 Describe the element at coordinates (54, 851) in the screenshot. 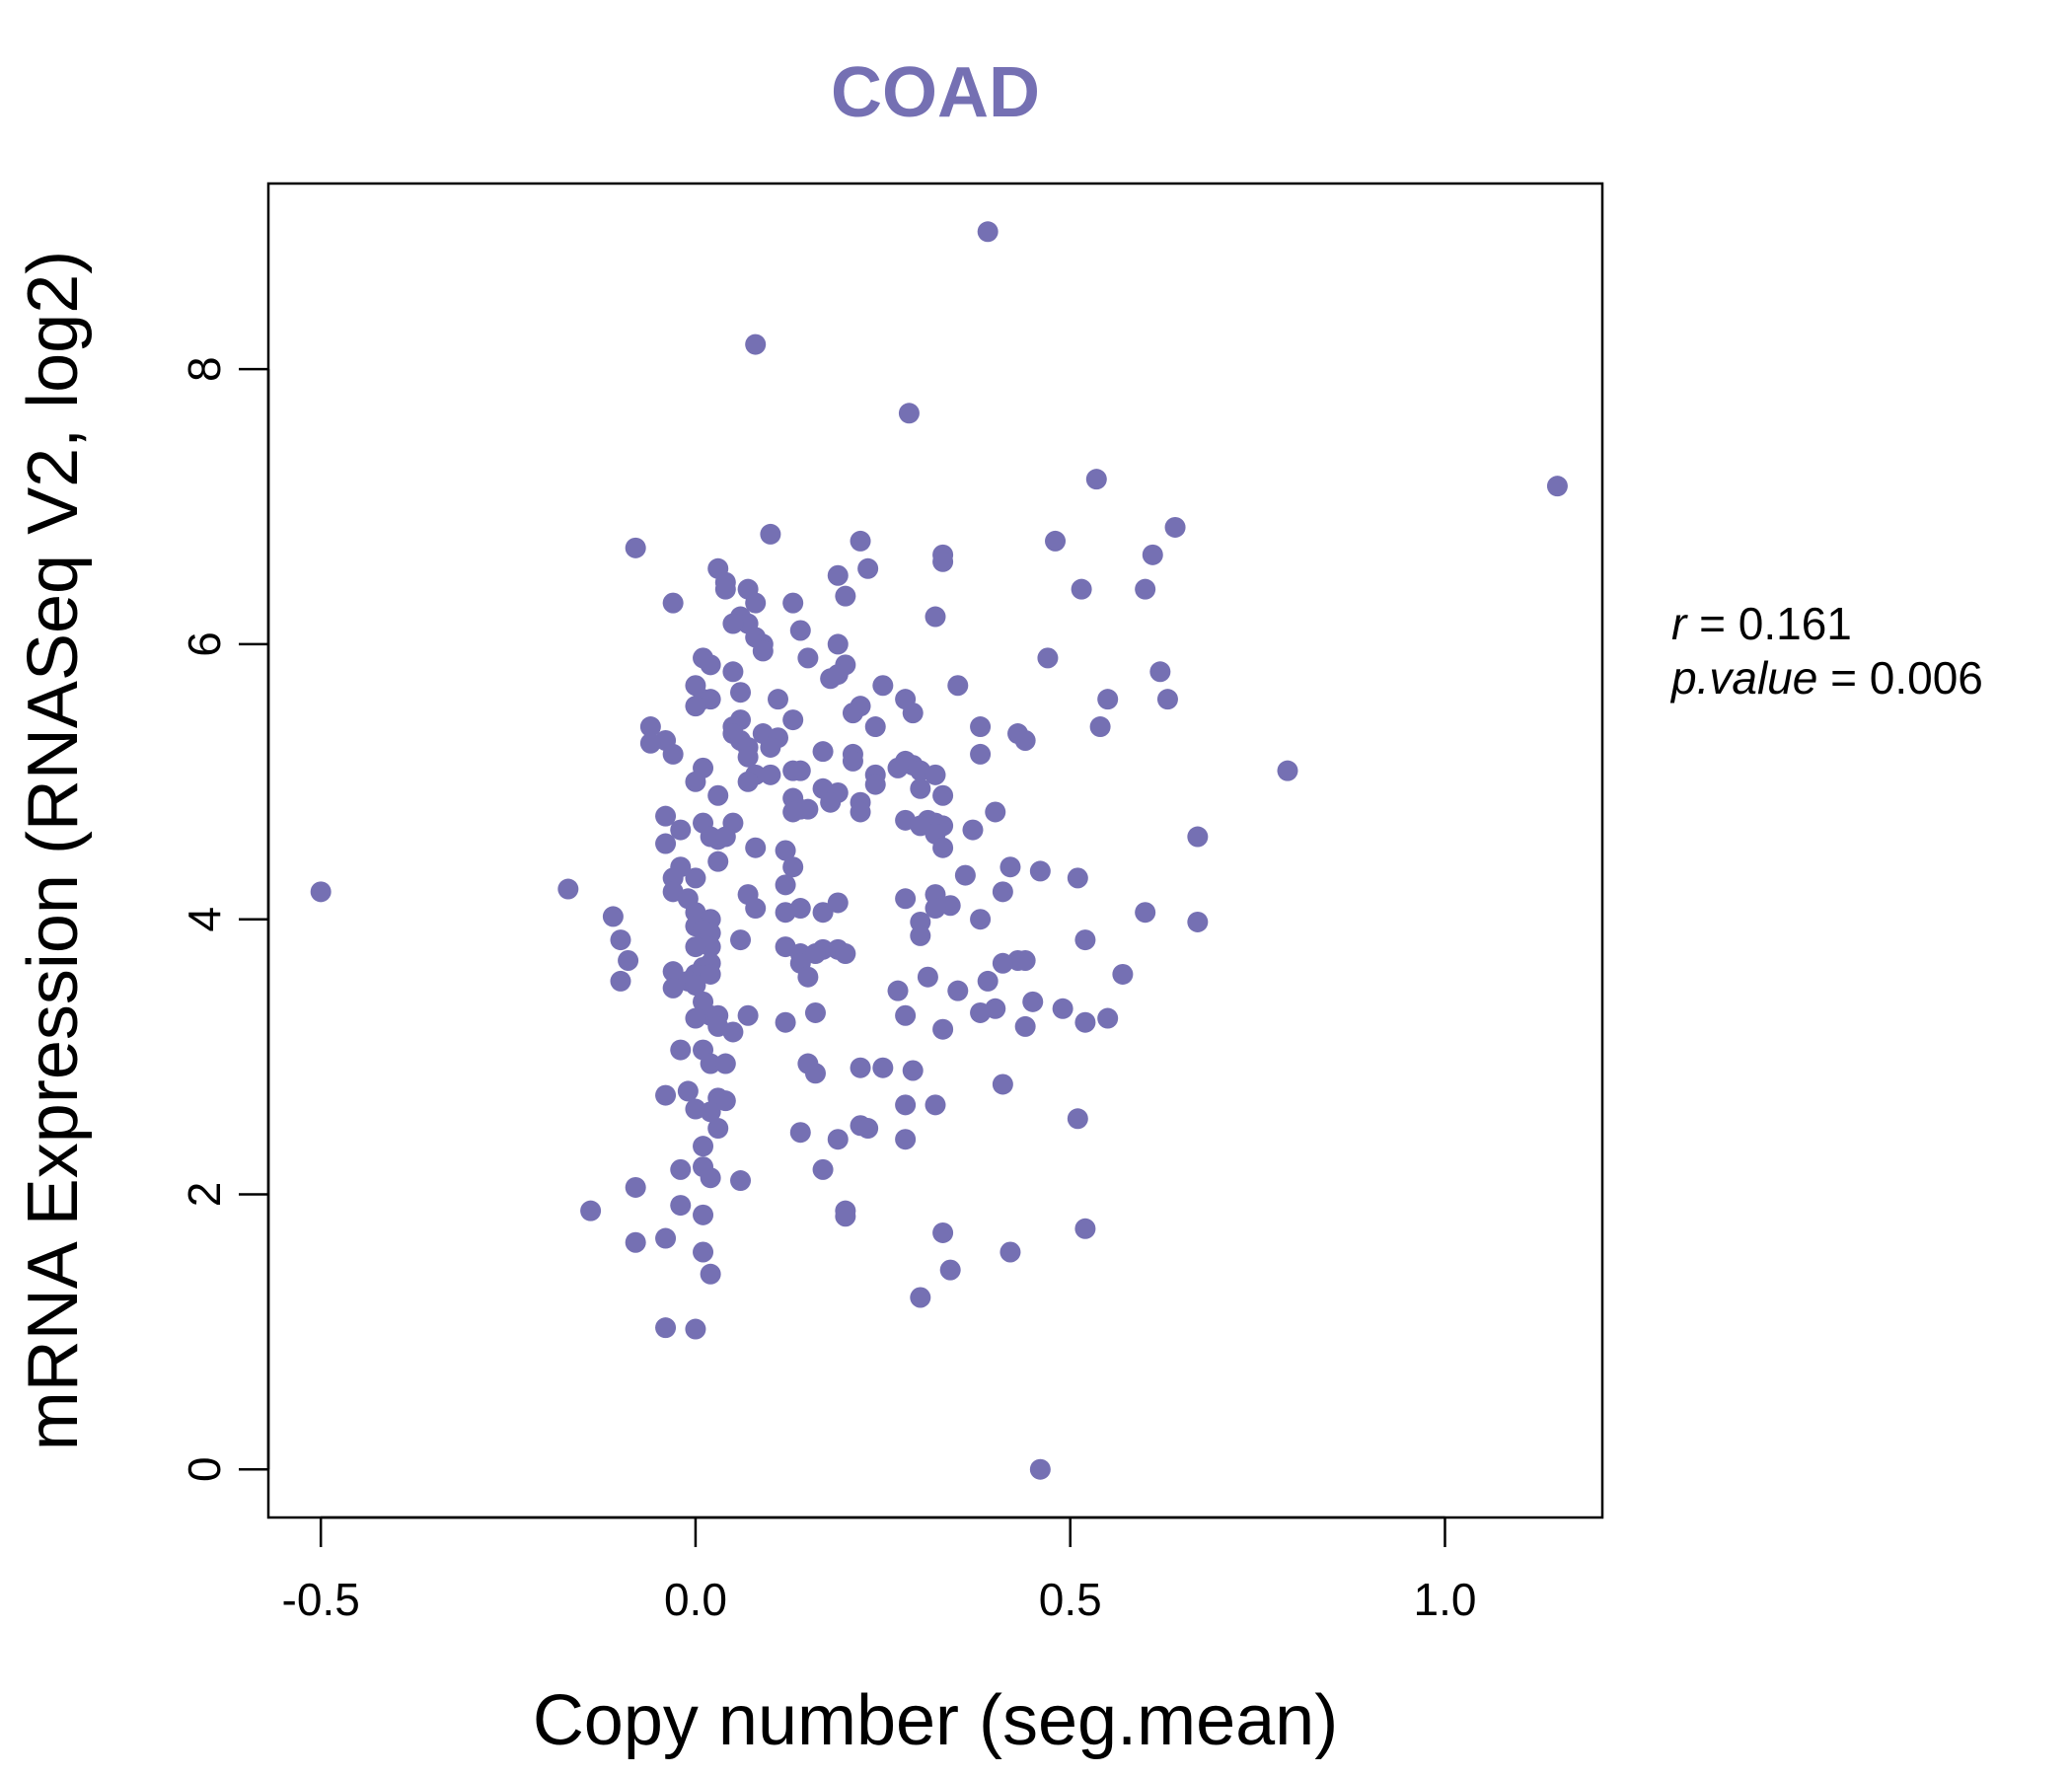

I see `y-axis-label: mRNA Expression (RNASeq V2, log2)` at that location.